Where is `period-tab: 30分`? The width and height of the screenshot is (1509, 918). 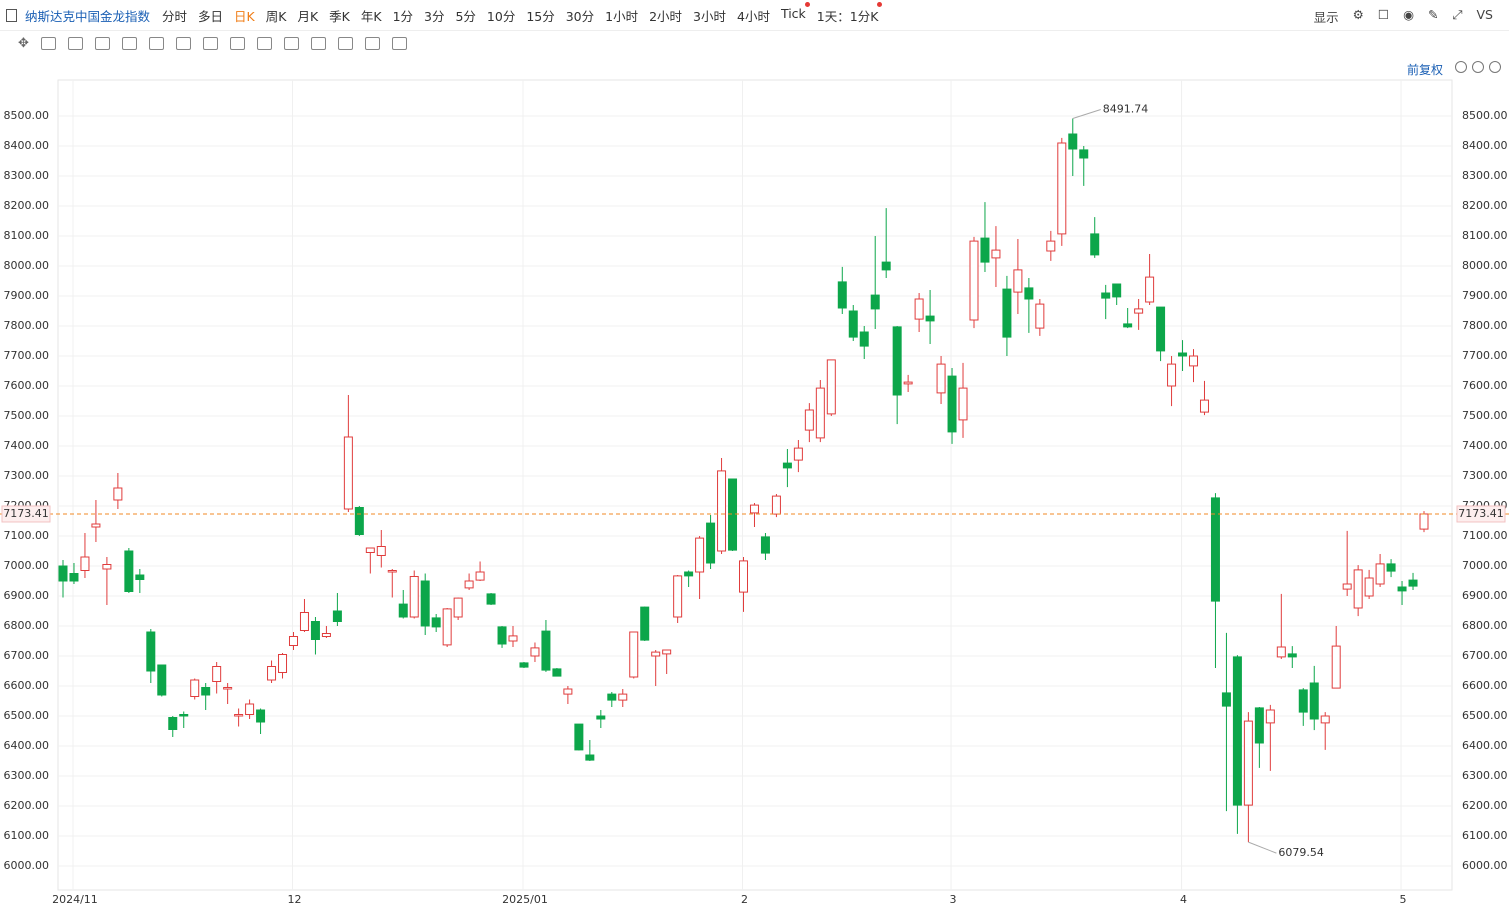 period-tab: 30分 is located at coordinates (580, 16).